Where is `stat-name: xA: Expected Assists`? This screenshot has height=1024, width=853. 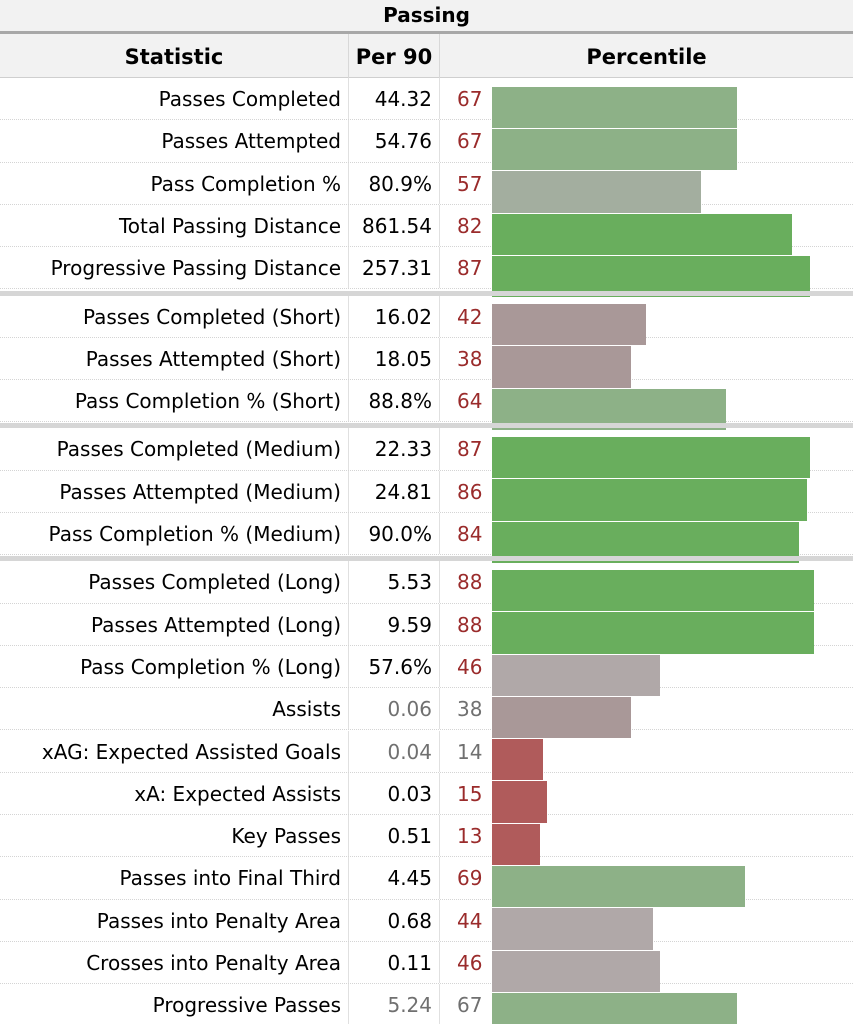
stat-name: xA: Expected Assists is located at coordinates (174, 793).